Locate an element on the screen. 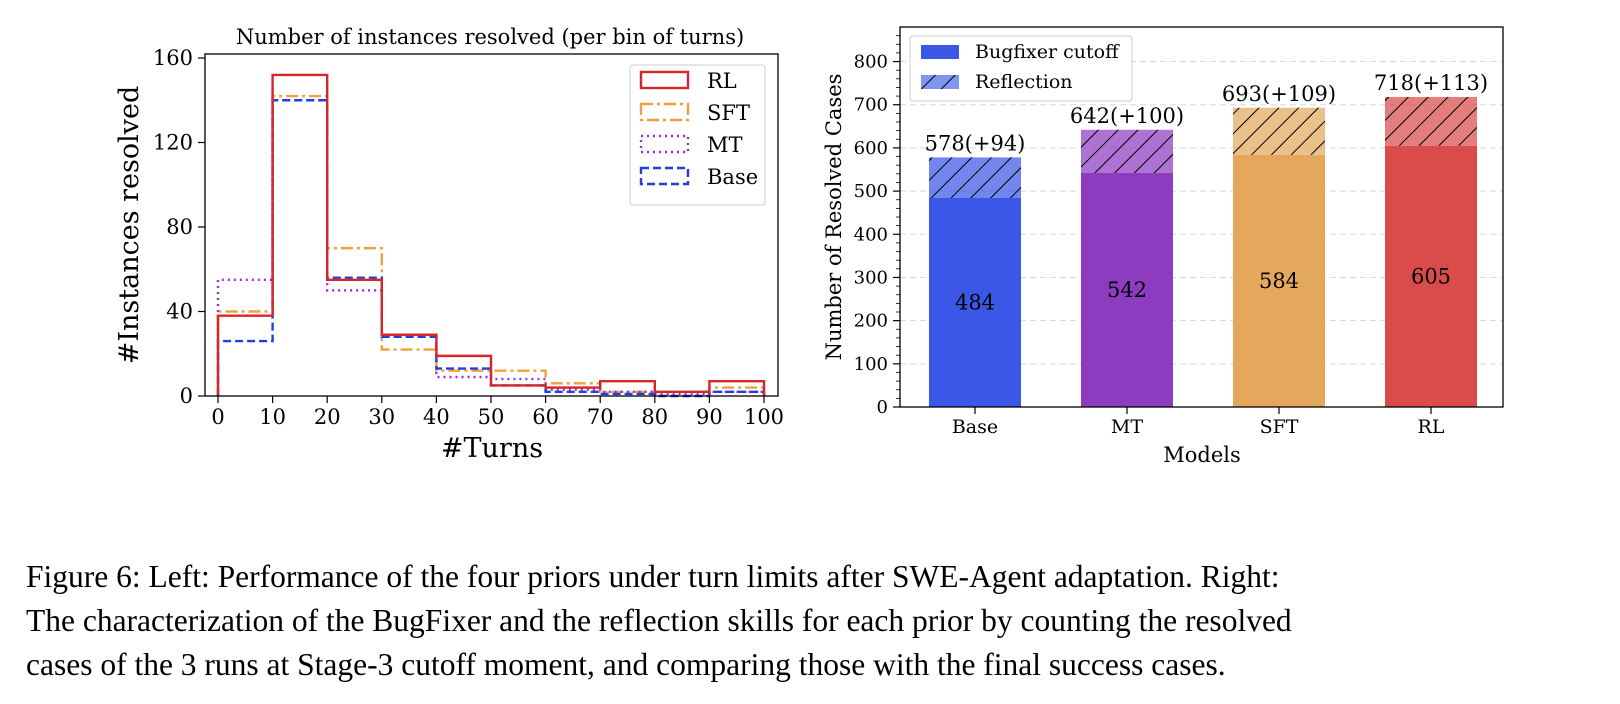 The image size is (1620, 704). legend-label-mt: MT is located at coordinates (725, 145).